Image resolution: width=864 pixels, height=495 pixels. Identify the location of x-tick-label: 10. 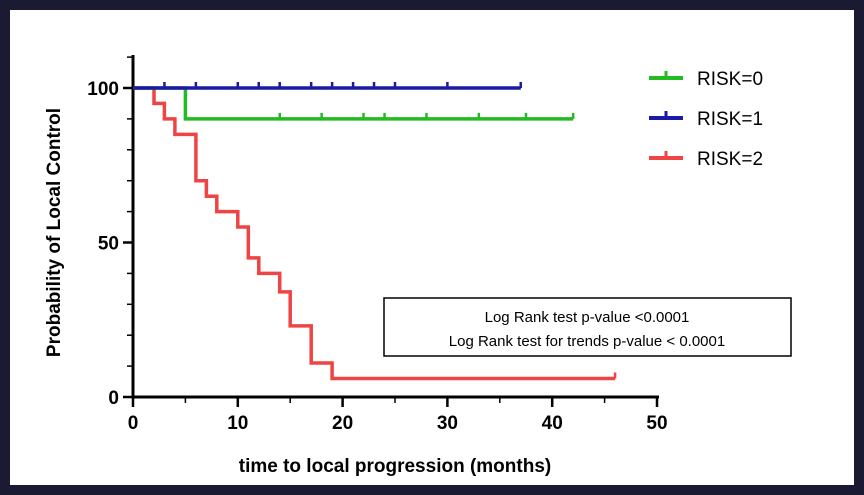
(237, 423).